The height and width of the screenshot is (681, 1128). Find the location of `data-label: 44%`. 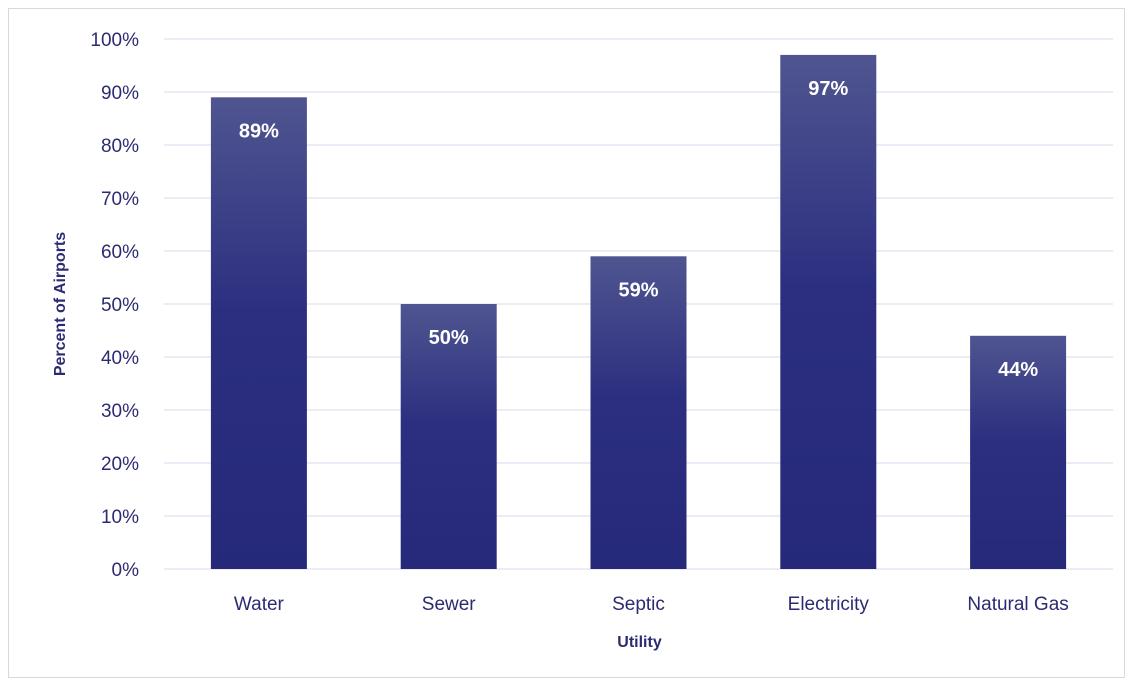

data-label: 44% is located at coordinates (1018, 370).